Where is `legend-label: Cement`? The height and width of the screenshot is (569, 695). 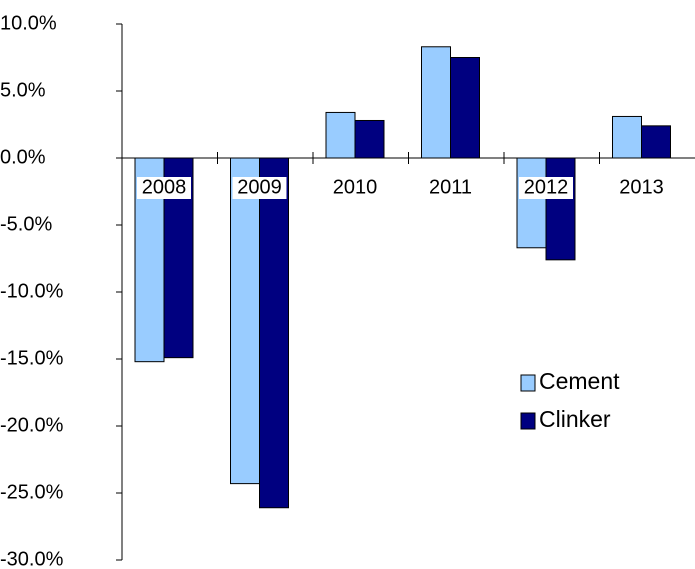 legend-label: Cement is located at coordinates (579, 381).